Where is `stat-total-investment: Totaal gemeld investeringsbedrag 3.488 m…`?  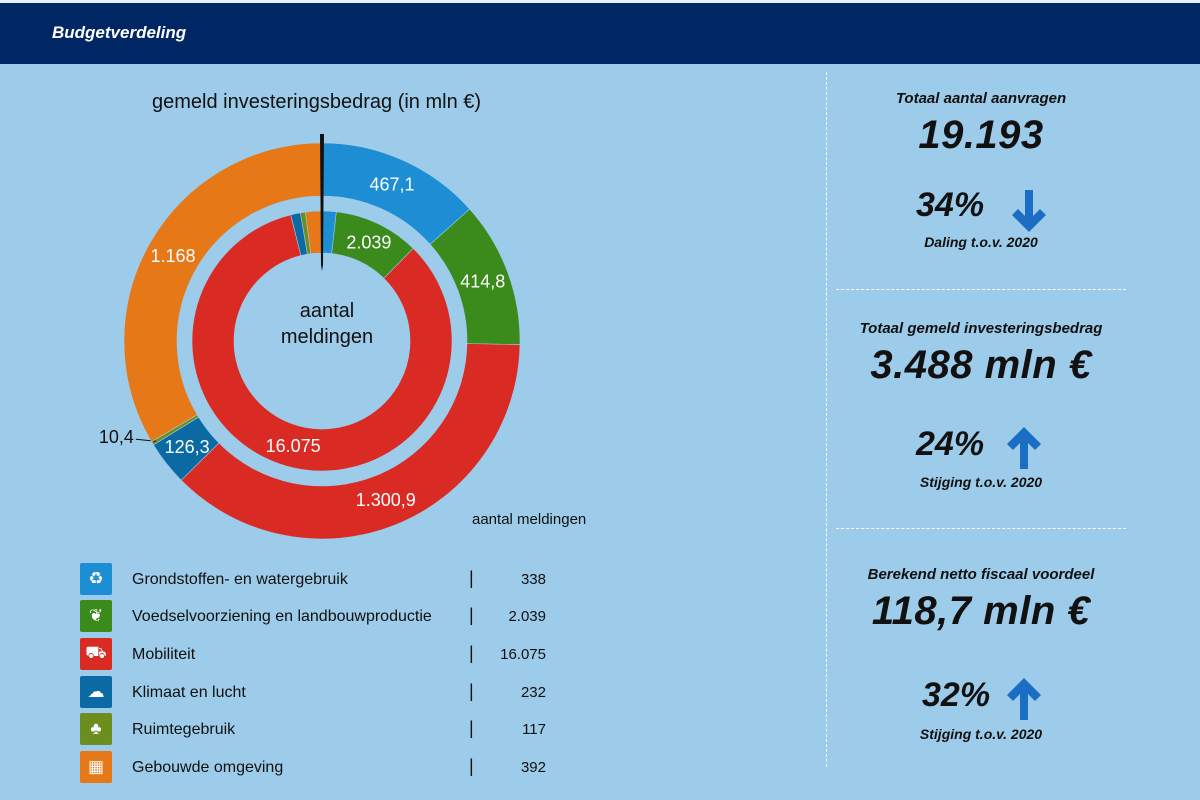
stat-total-investment: Totaal gemeld investeringsbedrag 3.488 m… is located at coordinates (981, 415).